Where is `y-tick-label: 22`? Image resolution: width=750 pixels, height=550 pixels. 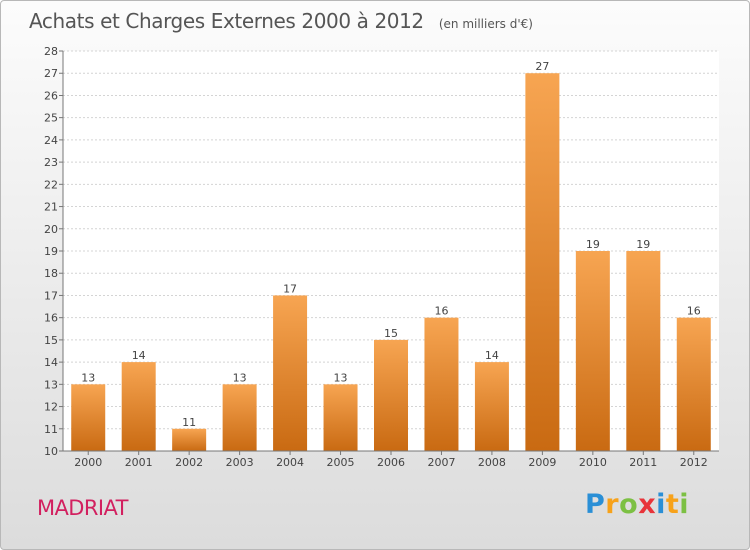 y-tick-label: 22 is located at coordinates (51, 184).